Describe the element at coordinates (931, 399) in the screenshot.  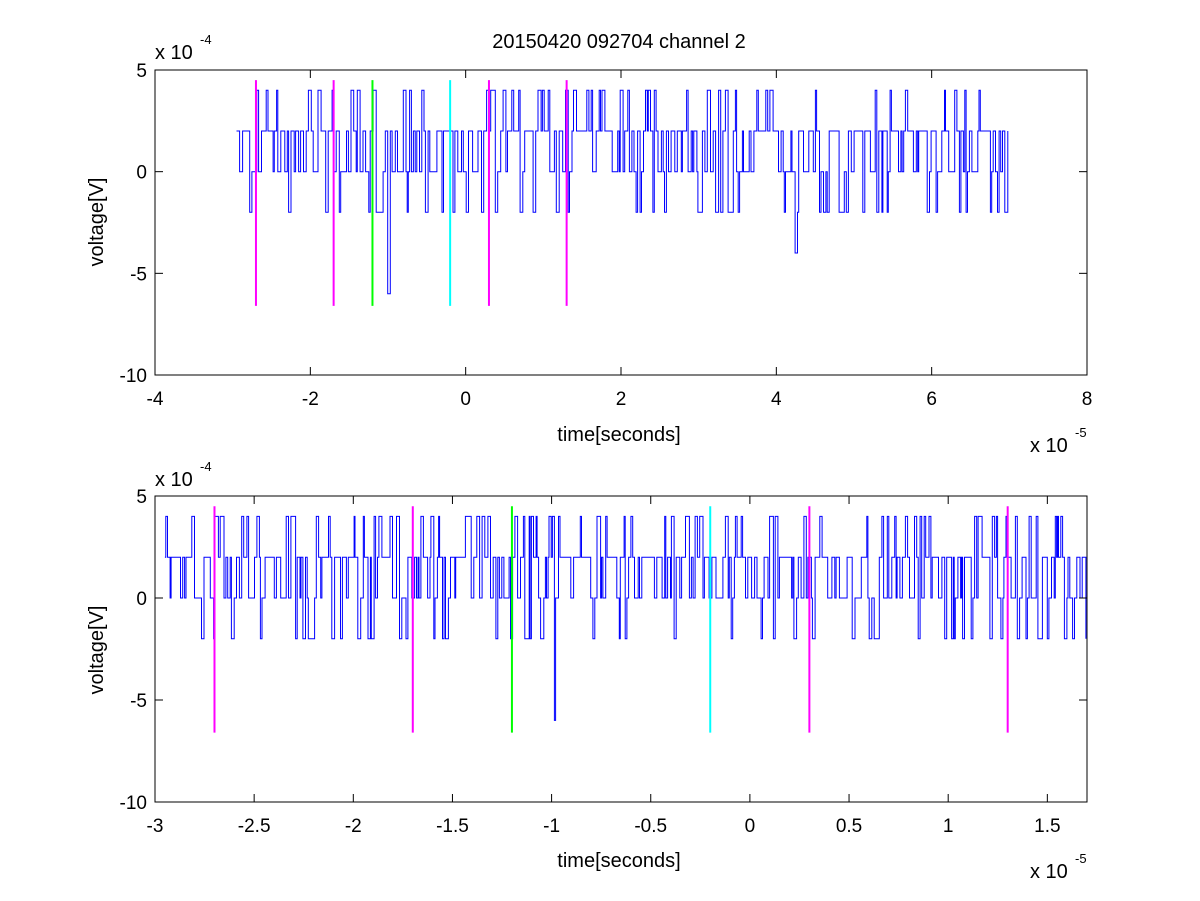
I see `x-tick-label: 6` at that location.